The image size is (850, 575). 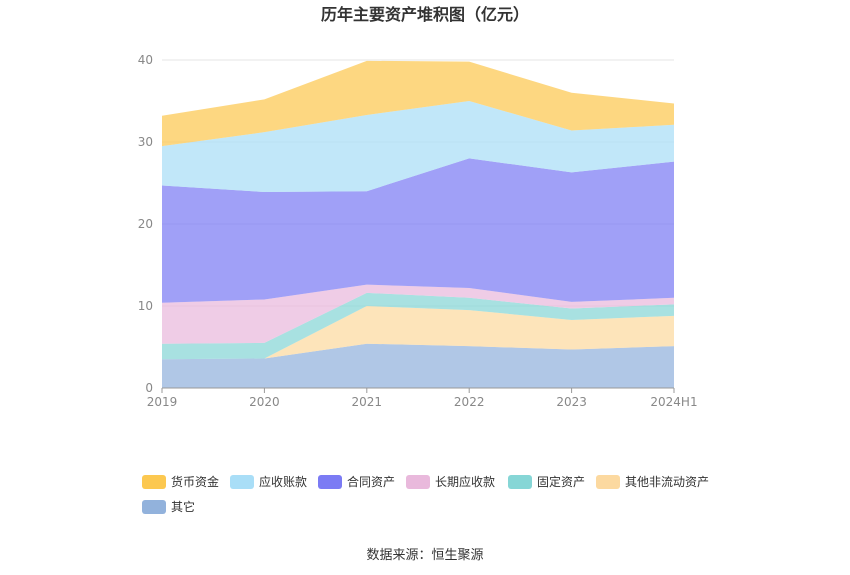 I want to click on chart-title: 历年主要资产堆积图（亿元）, so click(x=425, y=14).